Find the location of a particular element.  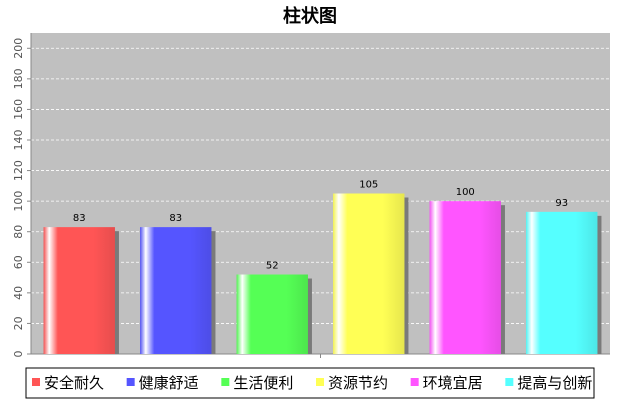

legend-item-label: 安全耐久 is located at coordinates (74, 383).